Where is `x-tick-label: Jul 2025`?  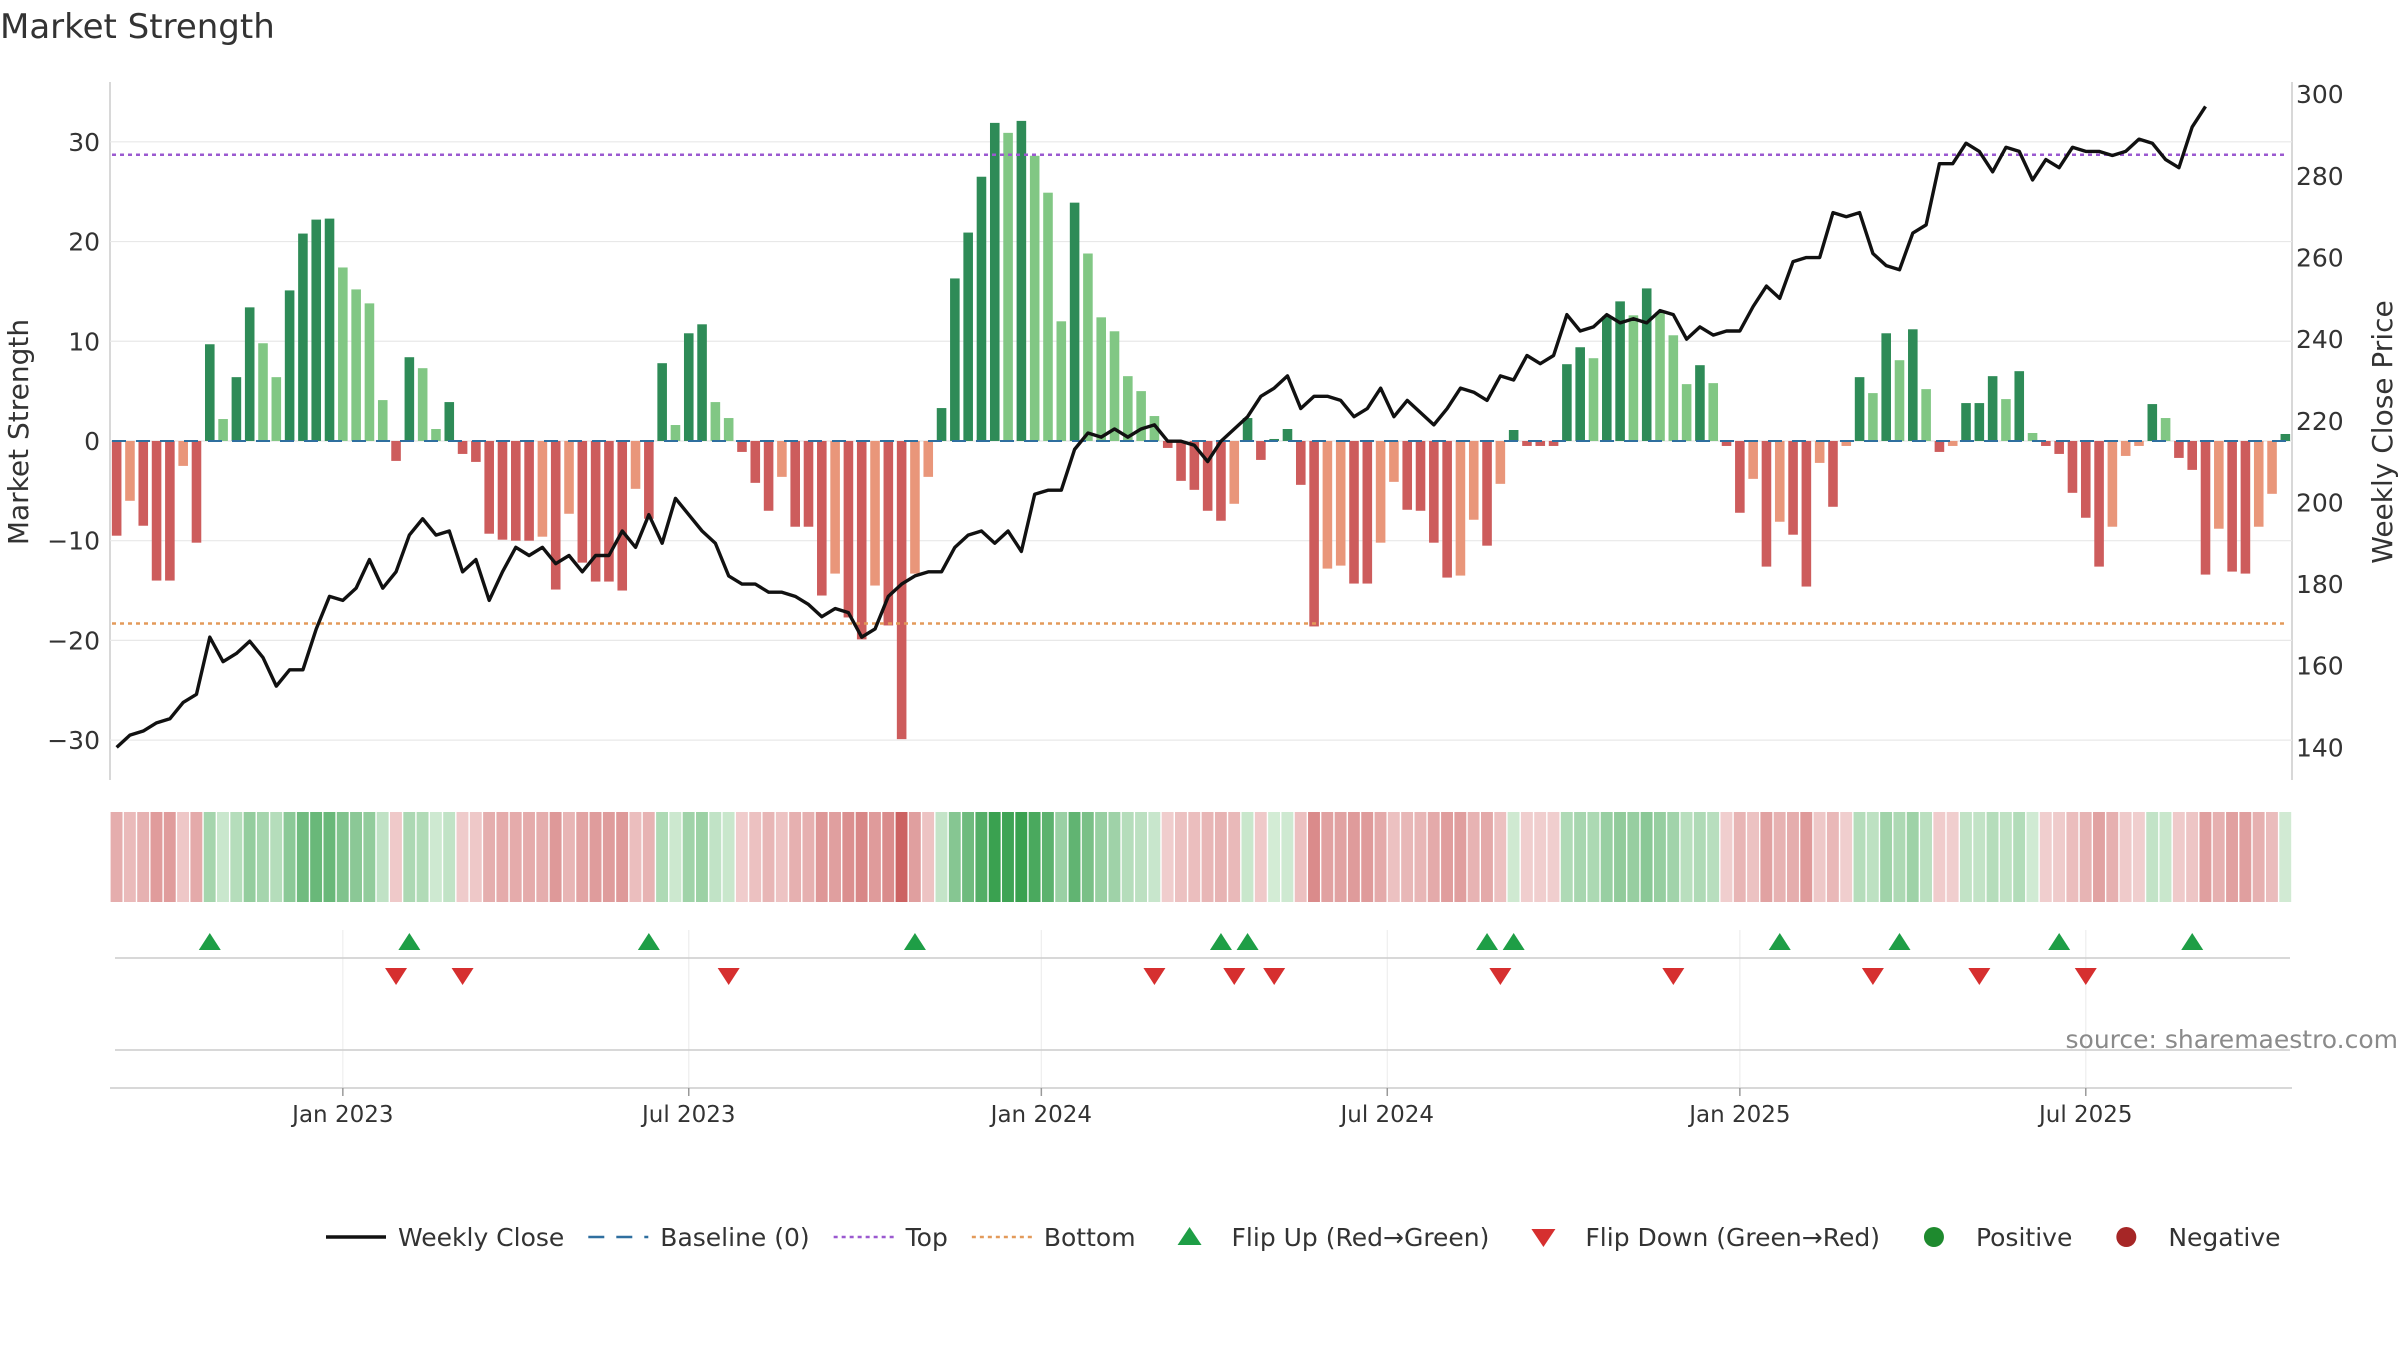
x-tick-label: Jul 2025 is located at coordinates (2085, 1115).